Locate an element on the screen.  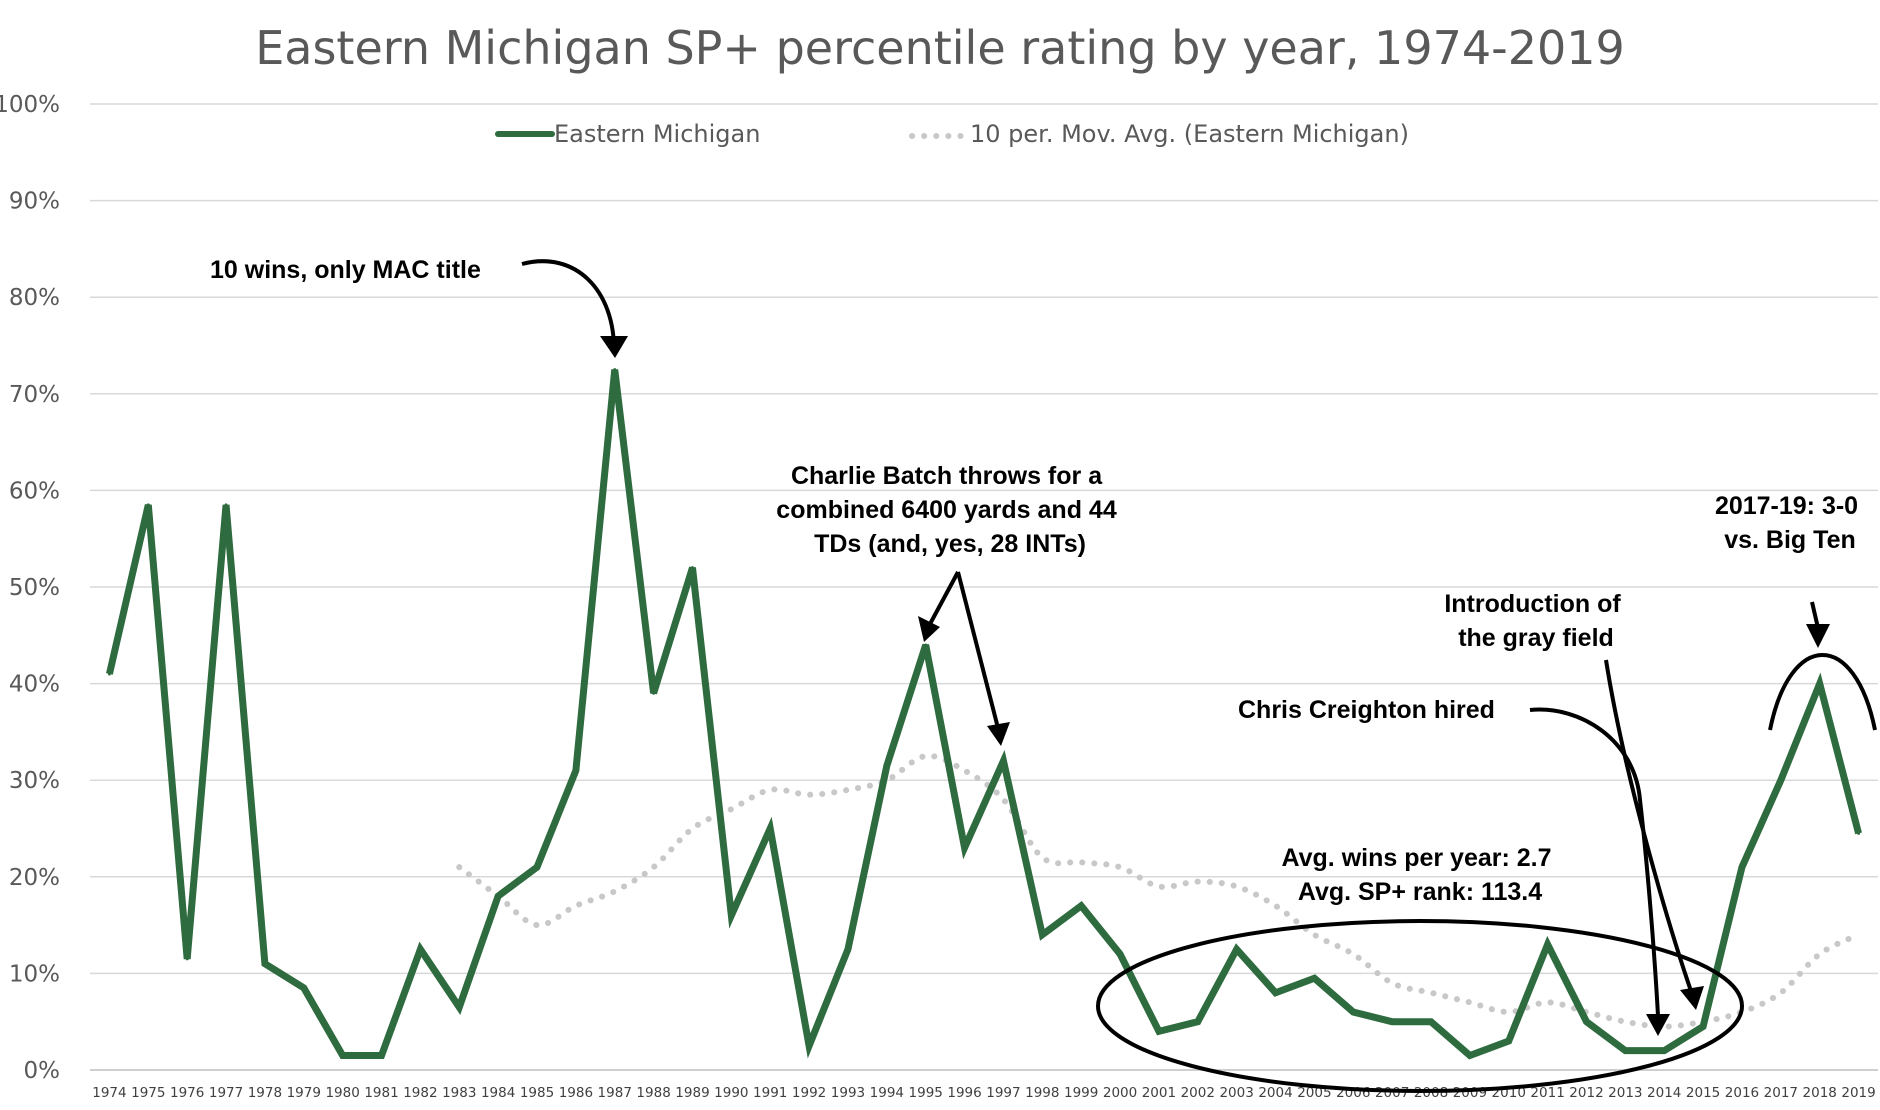
annotation-arc-big-ten is located at coordinates (1822, 692).